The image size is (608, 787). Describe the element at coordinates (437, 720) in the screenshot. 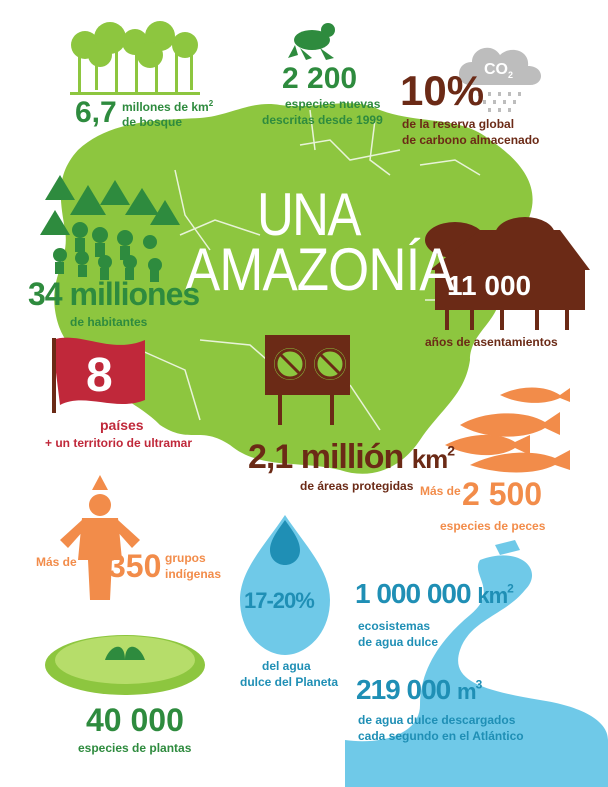

I see `discharge-label1: de agua dulce descargados` at that location.